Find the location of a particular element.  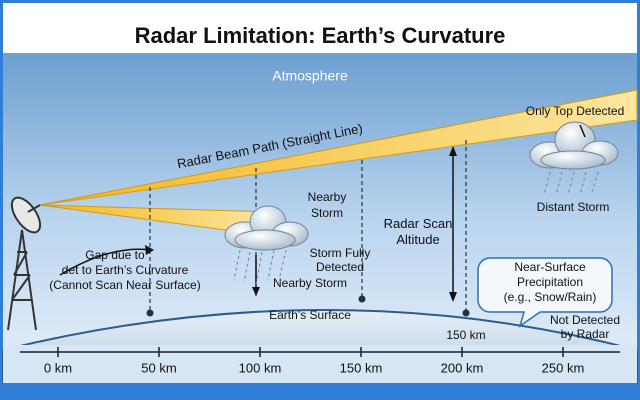

tick-label: 50 km is located at coordinates (158, 367).